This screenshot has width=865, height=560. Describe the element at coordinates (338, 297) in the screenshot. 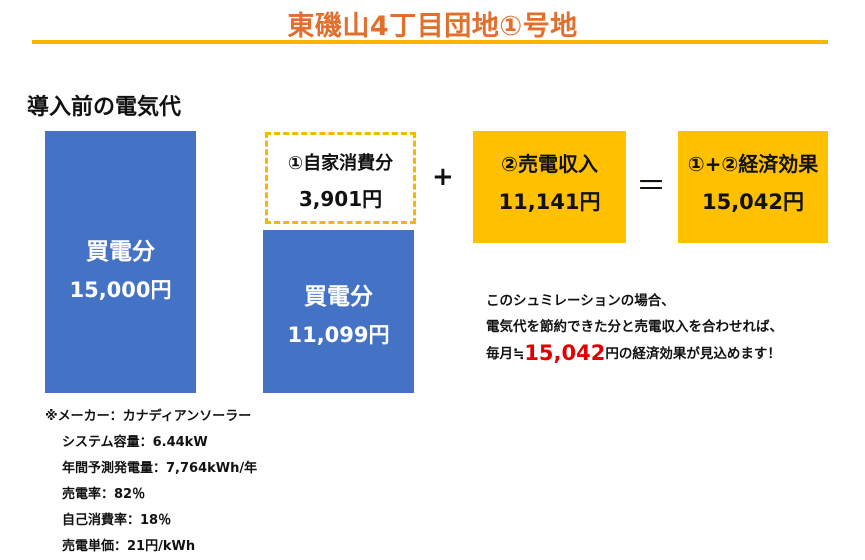

I see `purchase-after-label: 買電分` at that location.